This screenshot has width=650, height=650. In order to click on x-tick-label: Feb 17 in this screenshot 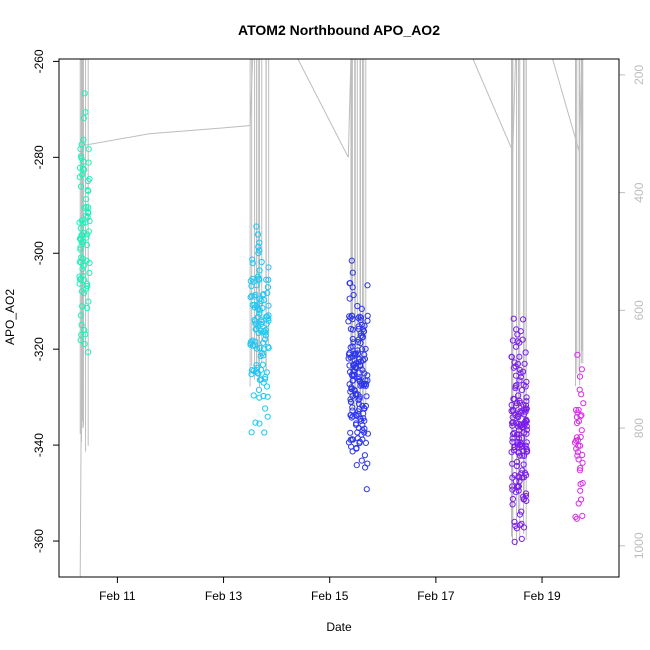, I will do `click(436, 596)`.